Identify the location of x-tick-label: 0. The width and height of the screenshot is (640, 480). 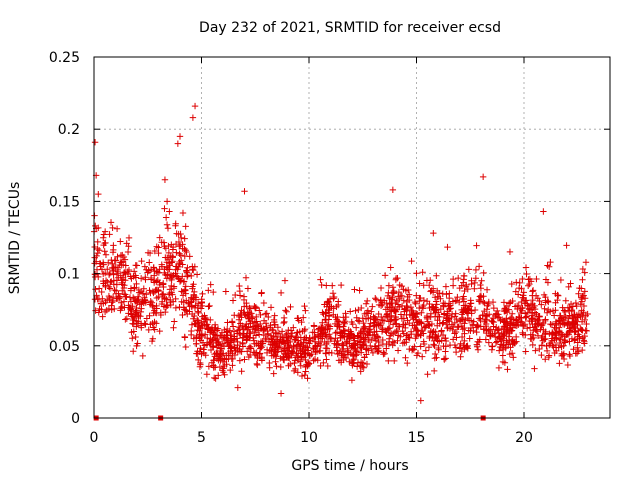
(94, 438).